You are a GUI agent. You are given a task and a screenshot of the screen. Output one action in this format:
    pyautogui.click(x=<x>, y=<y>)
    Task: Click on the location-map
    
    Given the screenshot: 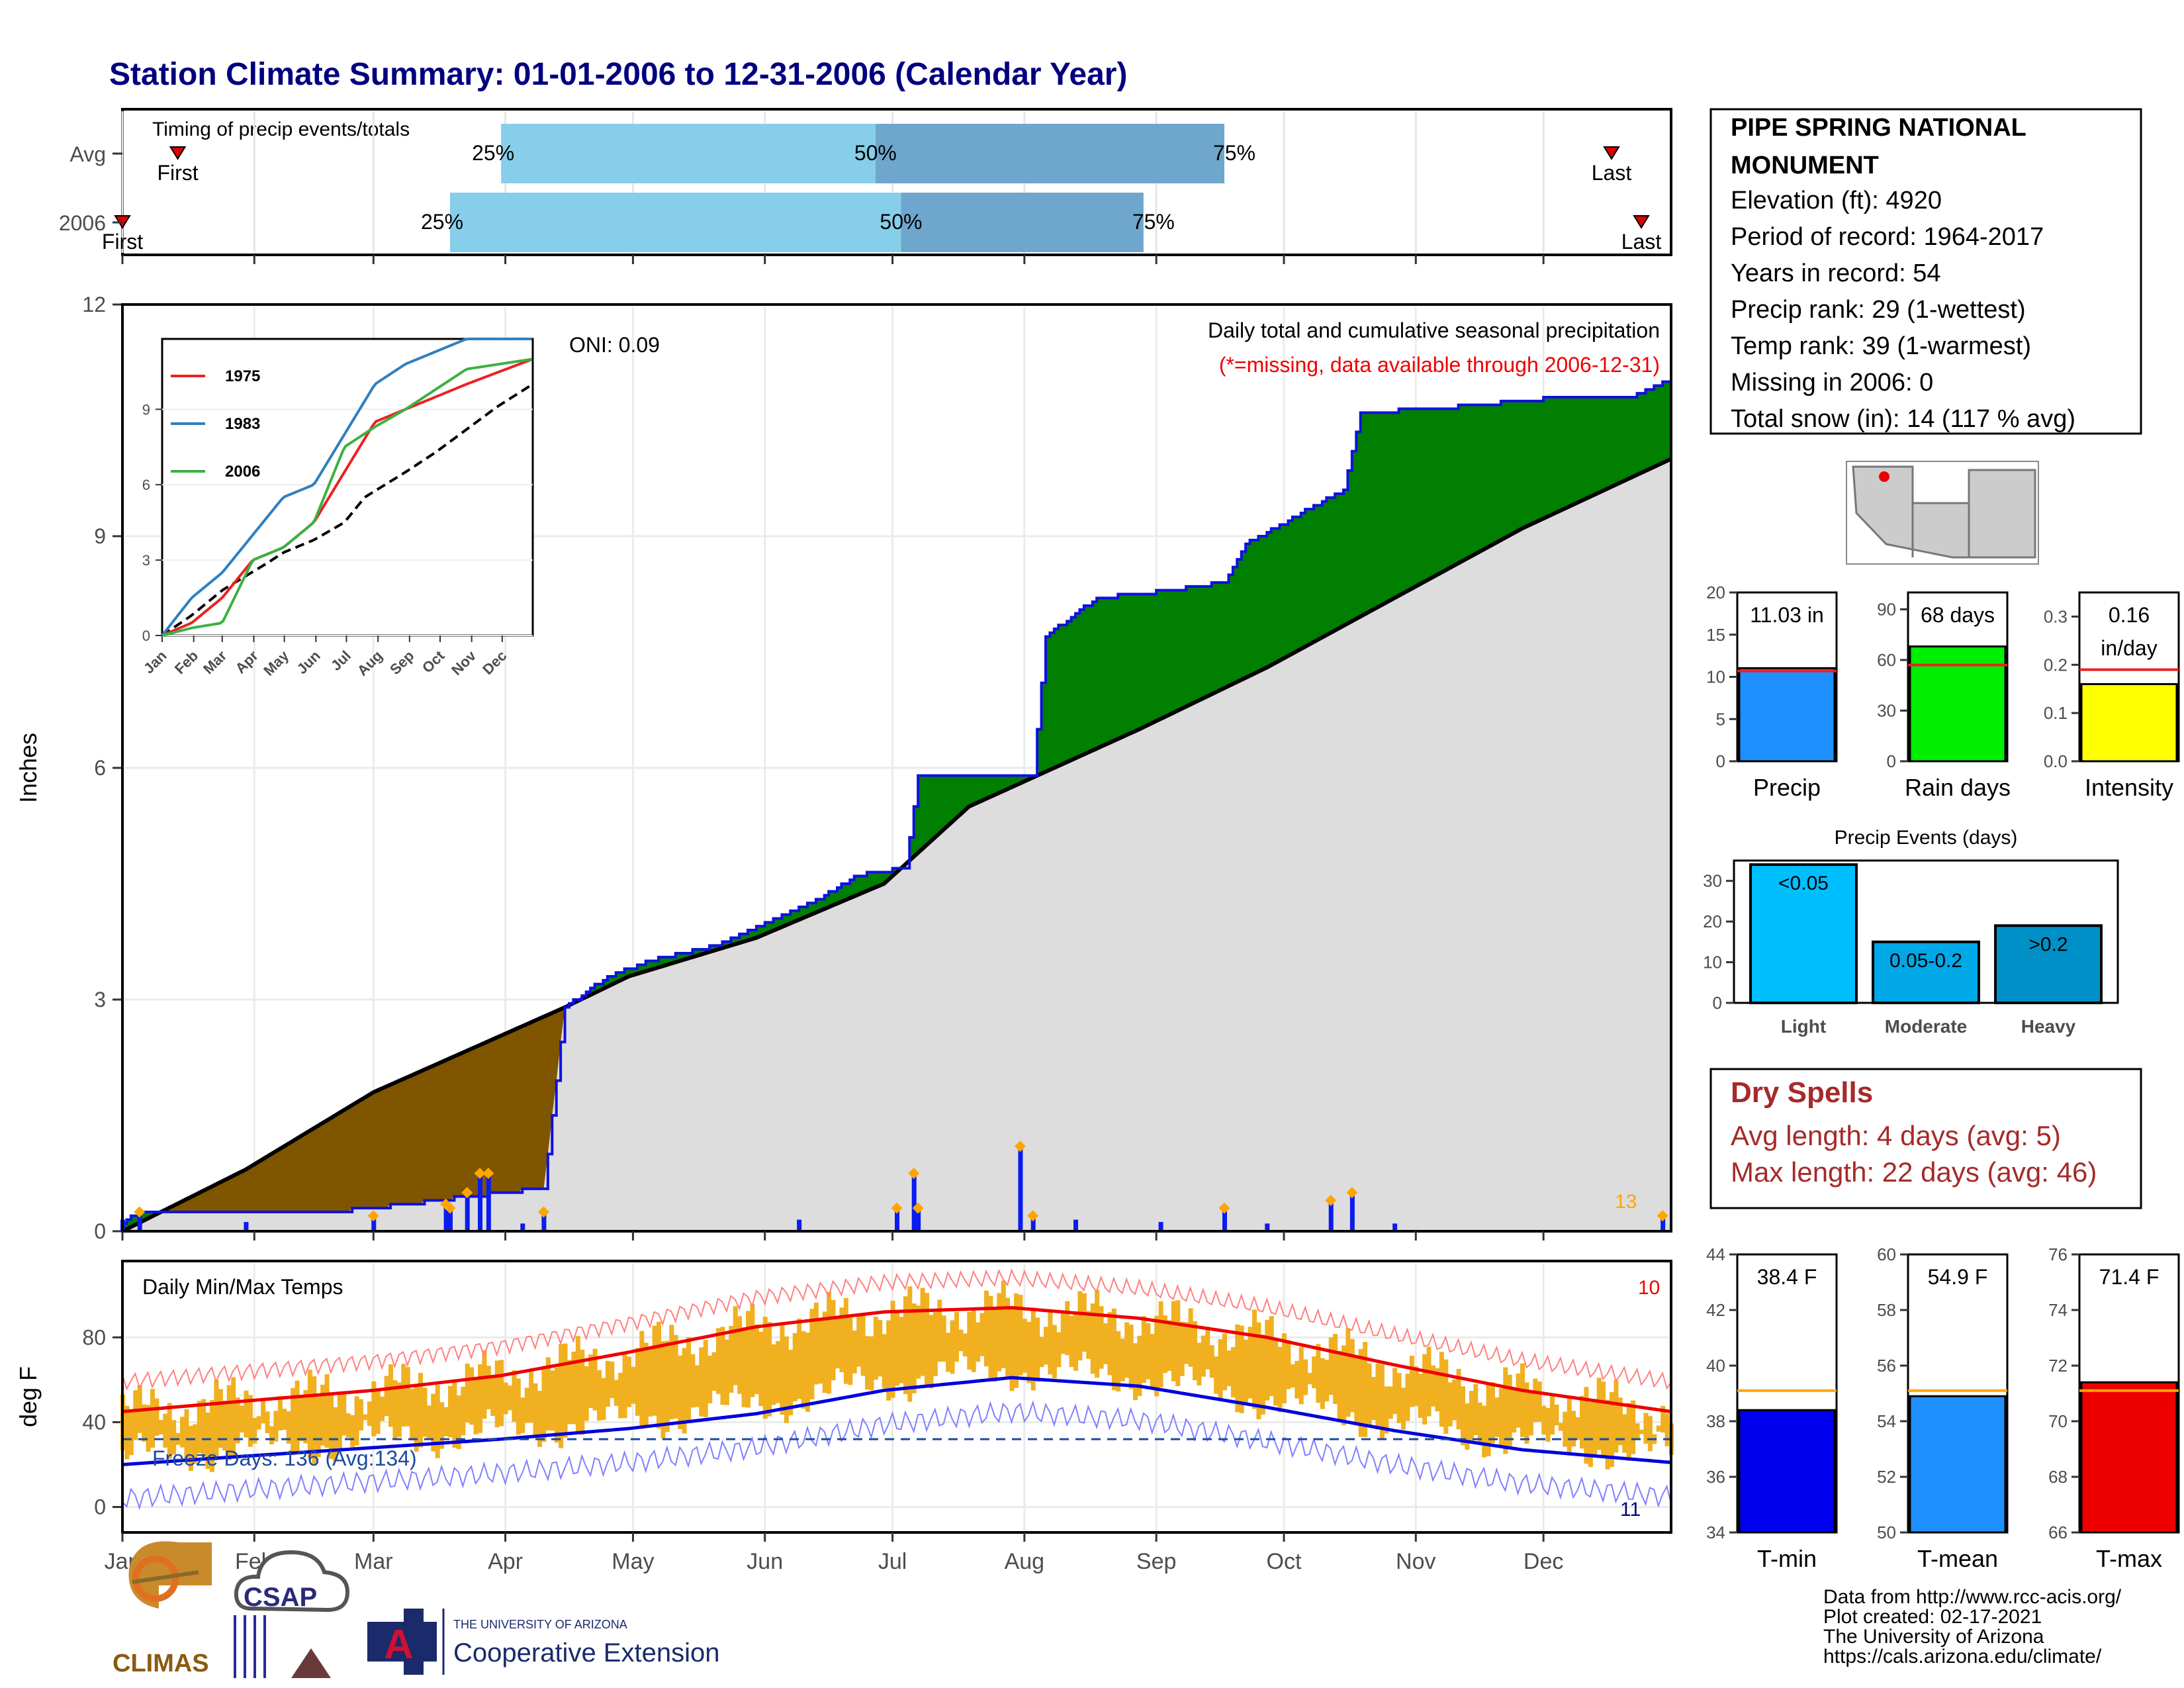 What is the action you would take?
    pyautogui.click(x=1942, y=513)
    